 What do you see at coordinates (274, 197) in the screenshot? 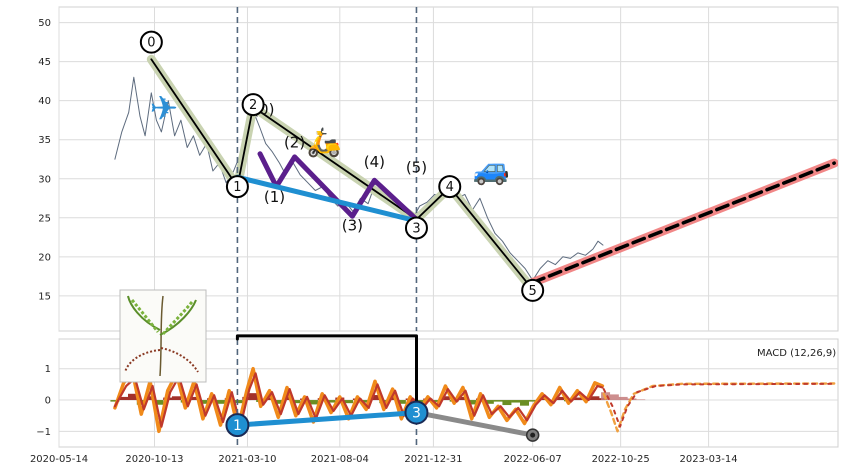
I see `sub-wave-label: (1)` at bounding box center [274, 197].